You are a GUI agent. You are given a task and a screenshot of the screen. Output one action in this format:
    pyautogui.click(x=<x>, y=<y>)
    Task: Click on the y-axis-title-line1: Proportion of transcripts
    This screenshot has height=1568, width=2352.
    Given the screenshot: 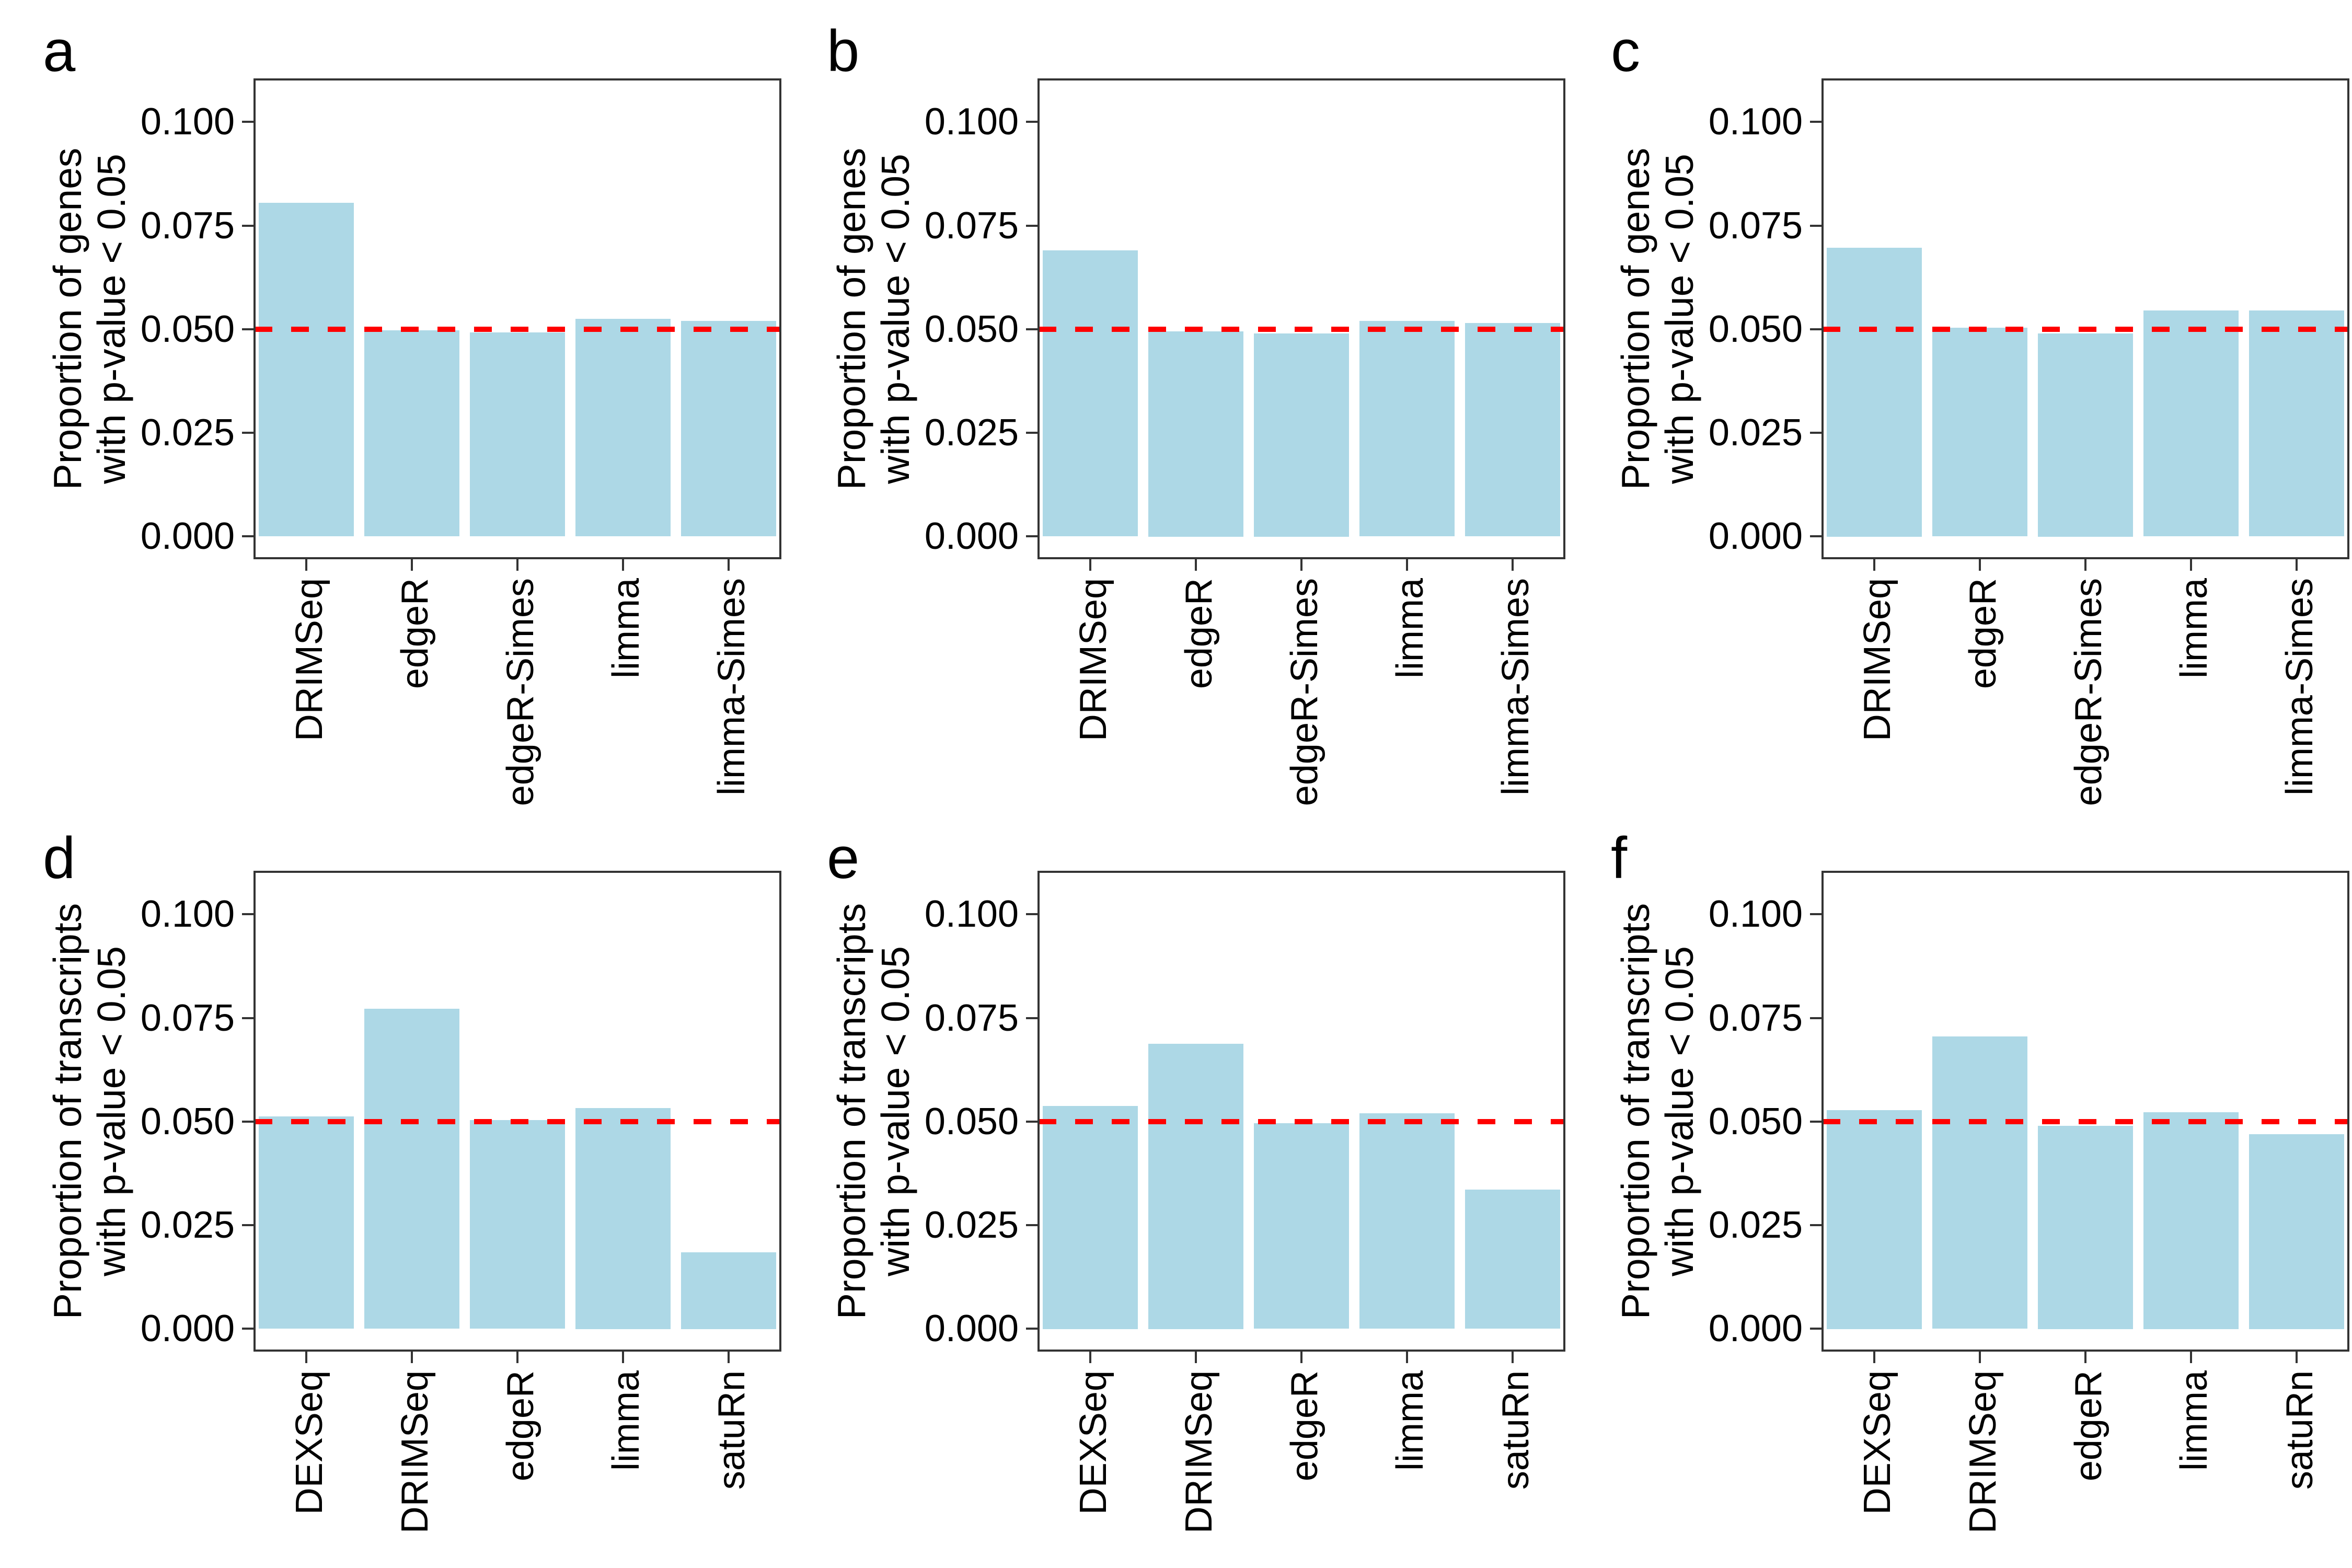 What is the action you would take?
    pyautogui.click(x=67, y=1111)
    